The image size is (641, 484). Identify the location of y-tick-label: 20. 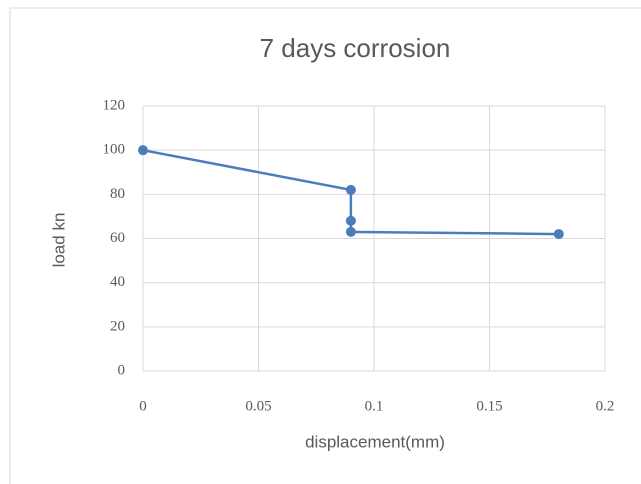
(117, 326).